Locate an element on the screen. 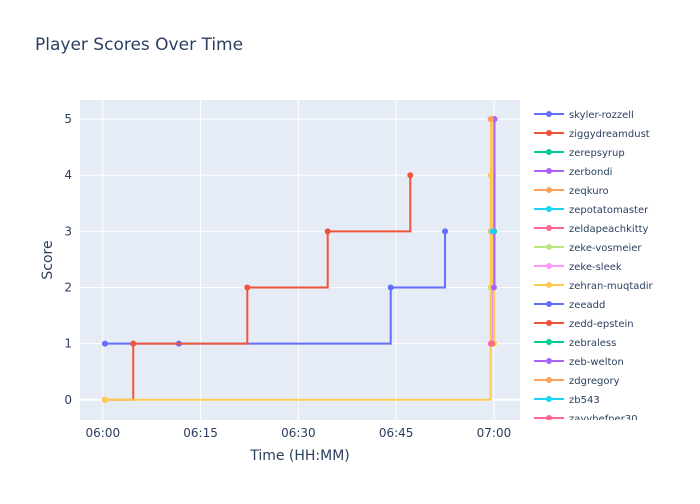  legend-label: zdgregory is located at coordinates (594, 381).